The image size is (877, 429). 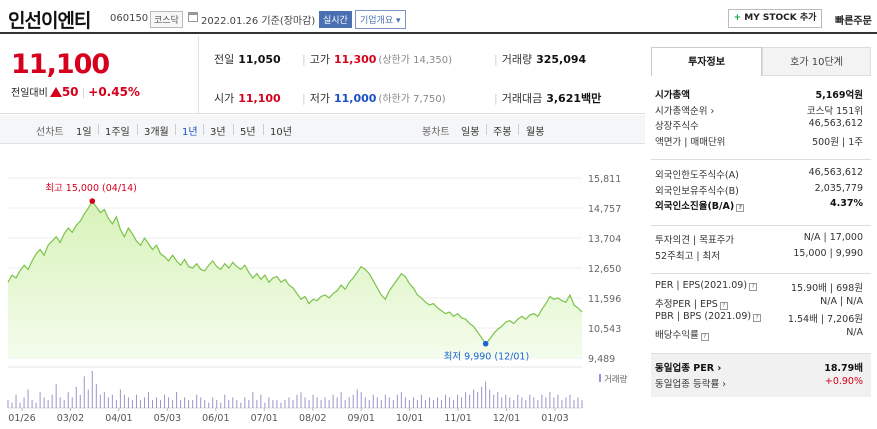 What do you see at coordinates (264, 418) in the screenshot?
I see `x-tick-label: 07/01` at bounding box center [264, 418].